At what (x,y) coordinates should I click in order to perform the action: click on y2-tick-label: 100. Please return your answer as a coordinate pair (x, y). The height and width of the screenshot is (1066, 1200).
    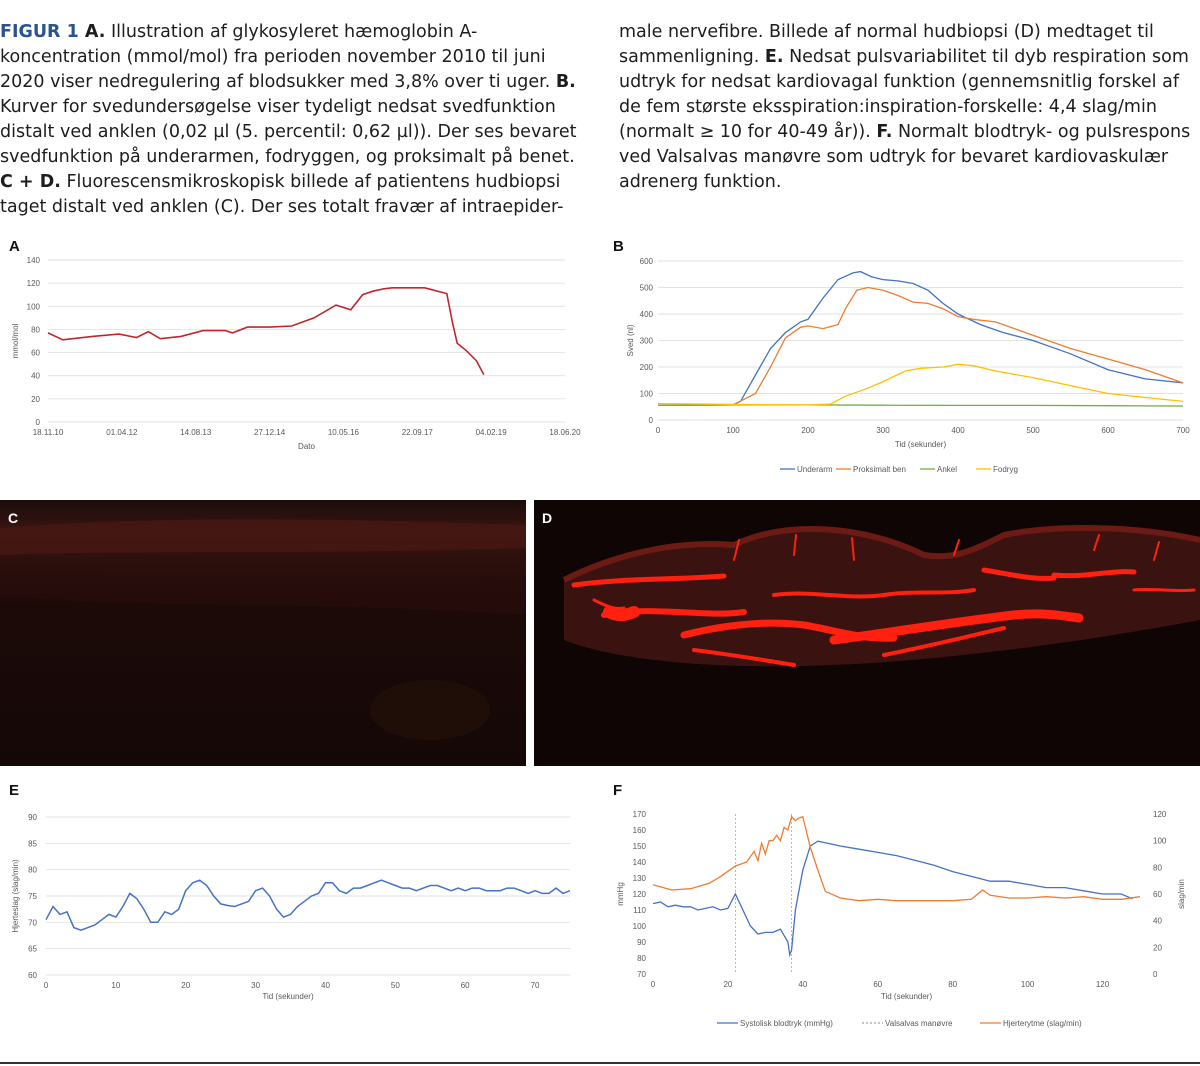
    Looking at the image, I should click on (1160, 841).